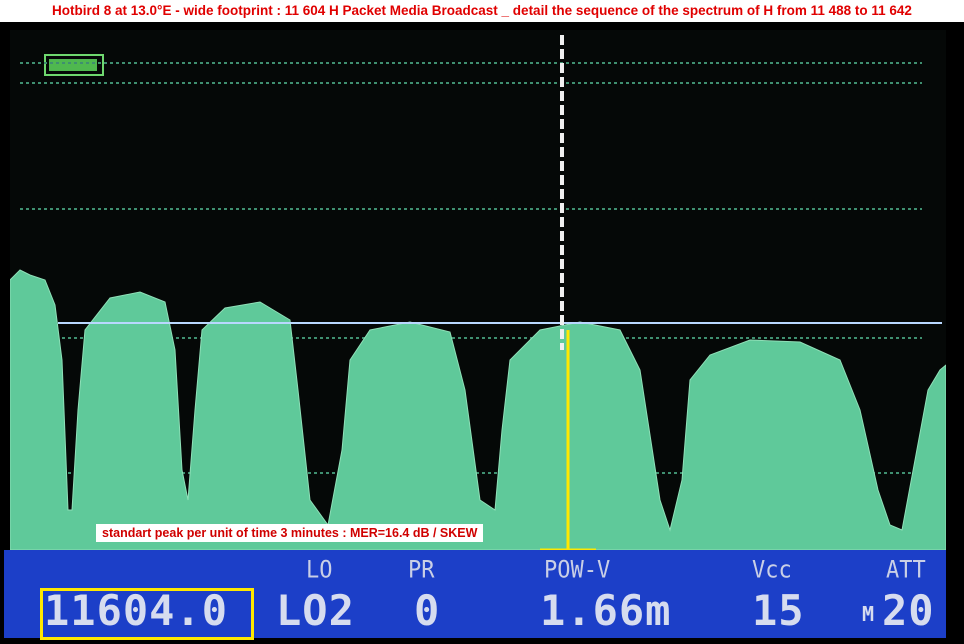 The image size is (964, 644). I want to click on battery-level, so click(73, 65).